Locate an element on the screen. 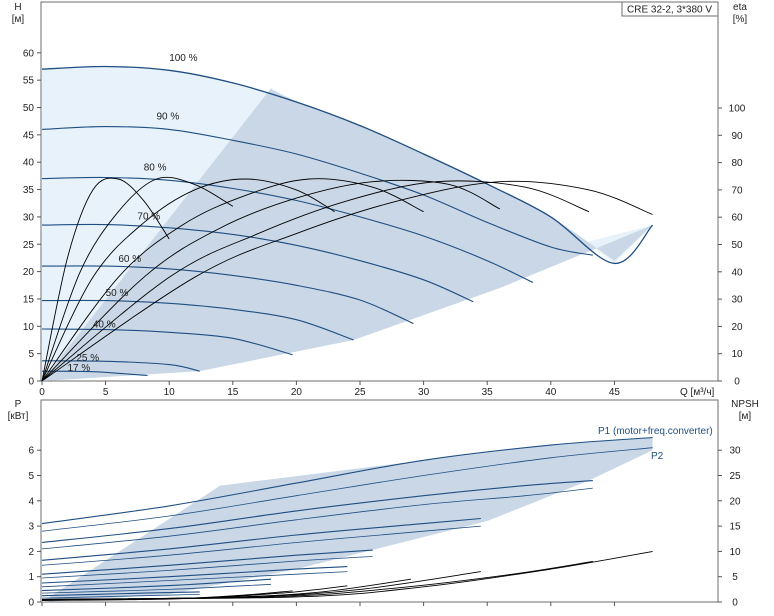 The height and width of the screenshot is (616, 774). x-tick-label: 10 is located at coordinates (170, 392).